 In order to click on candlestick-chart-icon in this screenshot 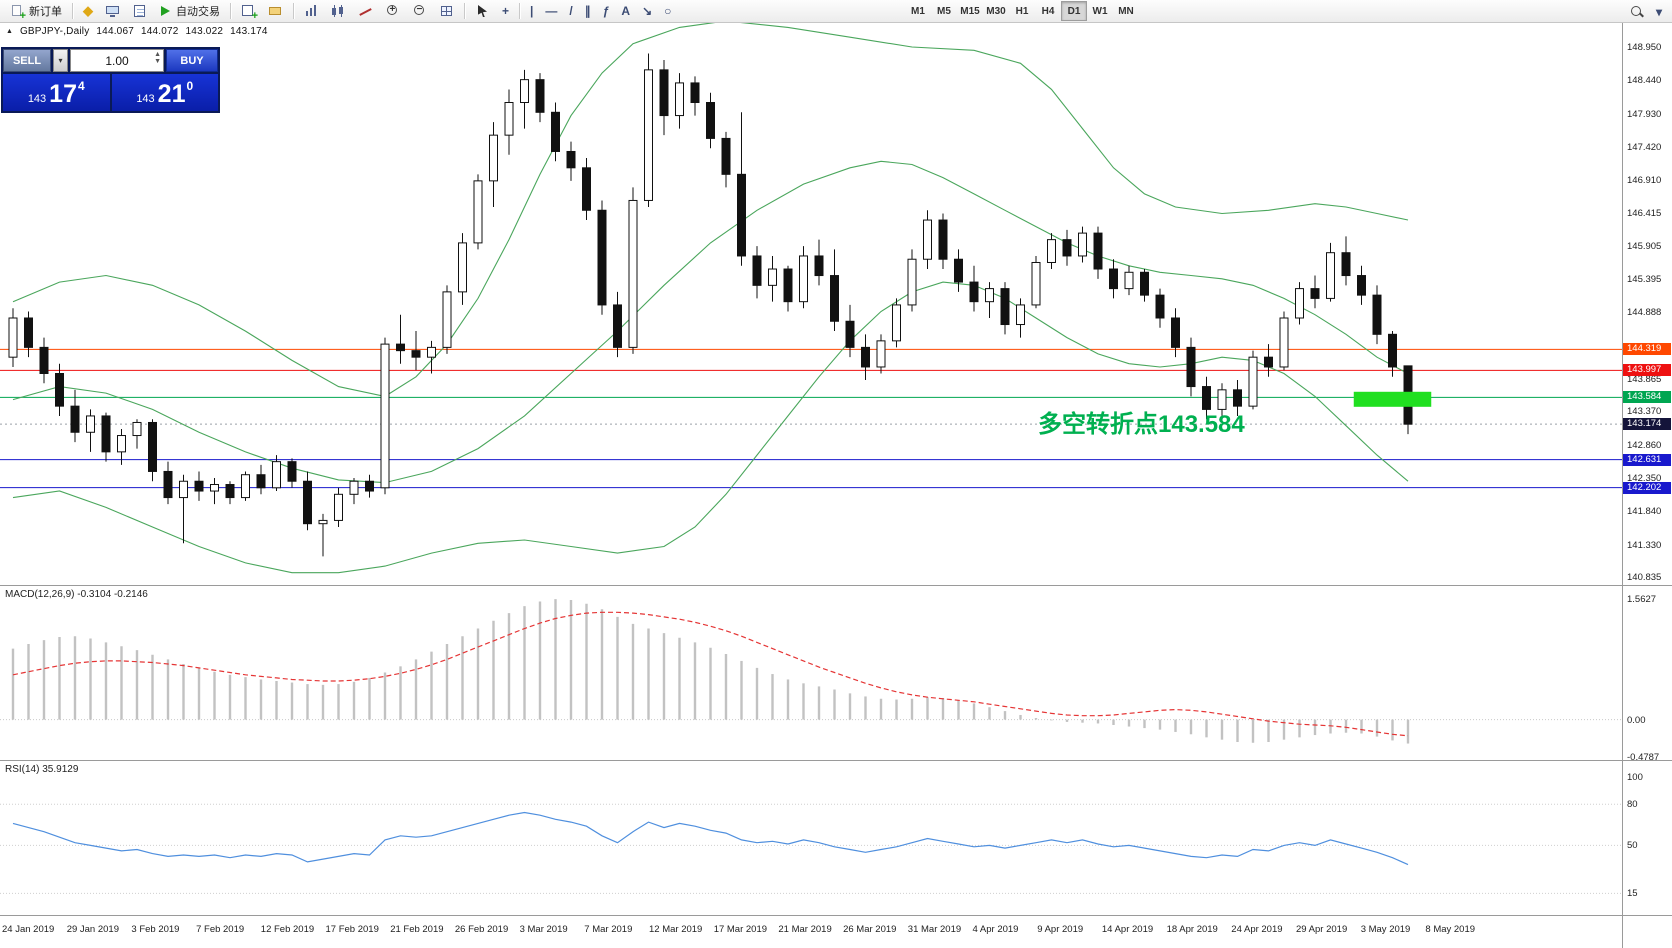, I will do `click(338, 11)`.